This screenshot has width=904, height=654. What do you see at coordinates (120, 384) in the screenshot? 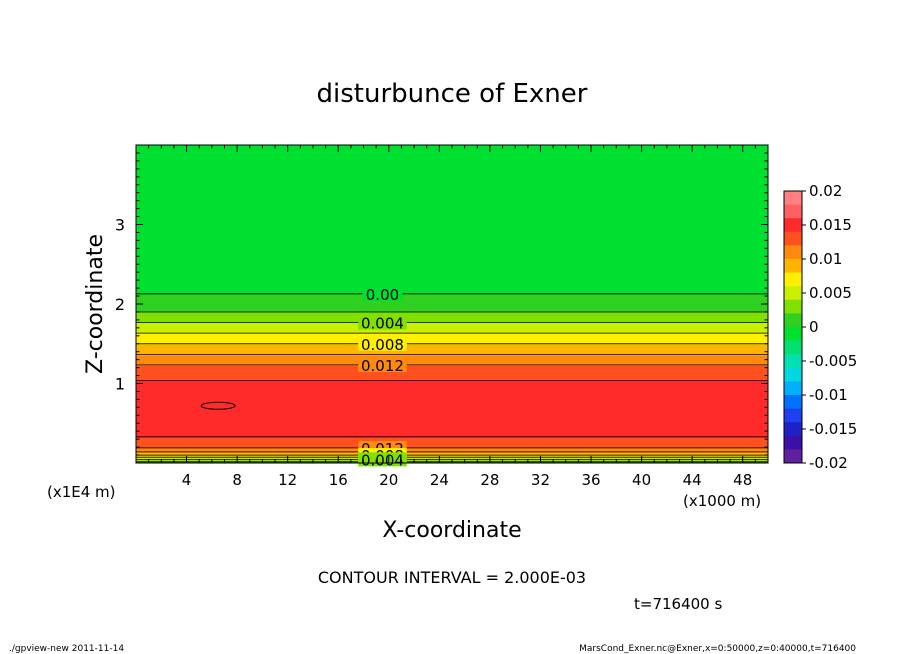
I see `y-tick-label: 1` at bounding box center [120, 384].